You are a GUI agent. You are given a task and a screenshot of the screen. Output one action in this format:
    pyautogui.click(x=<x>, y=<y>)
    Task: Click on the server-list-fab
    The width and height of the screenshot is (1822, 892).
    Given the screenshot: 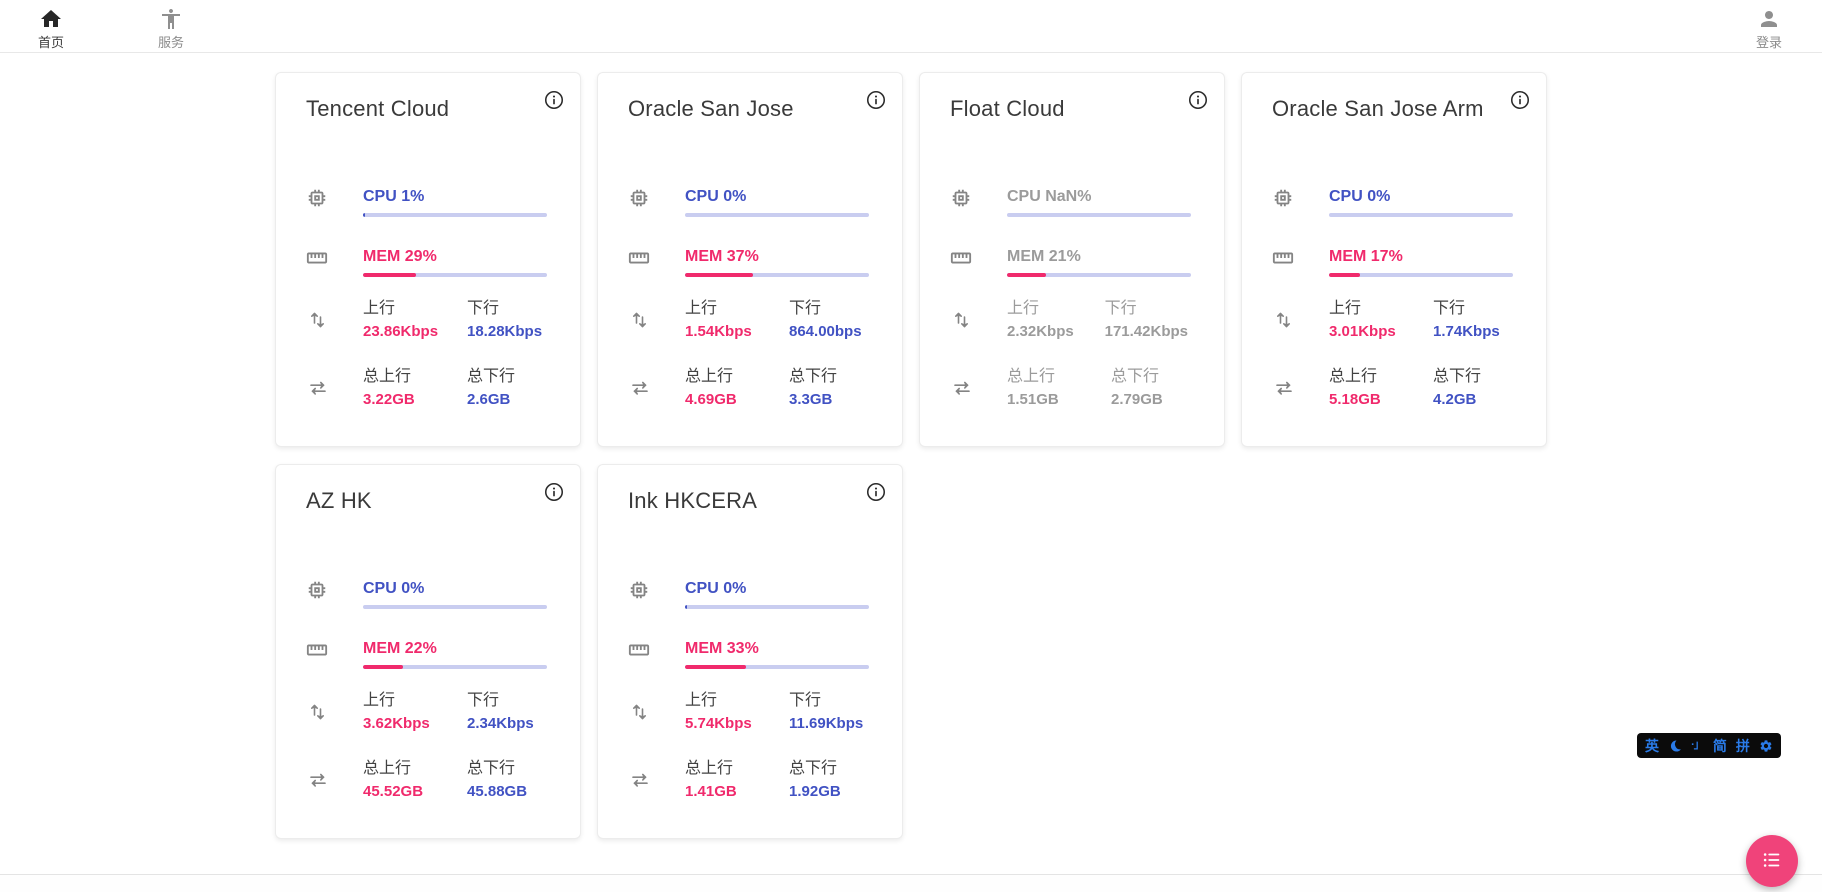 What is the action you would take?
    pyautogui.click(x=1772, y=861)
    